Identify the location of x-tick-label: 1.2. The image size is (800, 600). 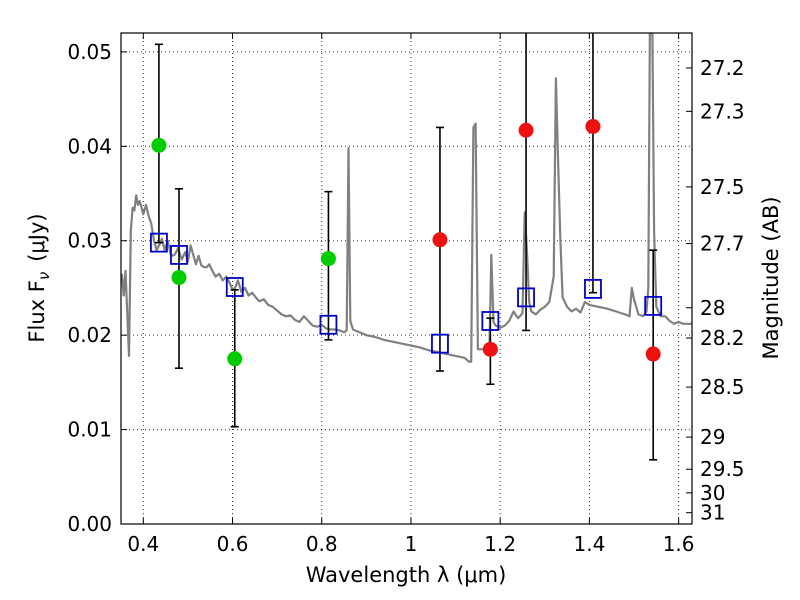
(500, 544).